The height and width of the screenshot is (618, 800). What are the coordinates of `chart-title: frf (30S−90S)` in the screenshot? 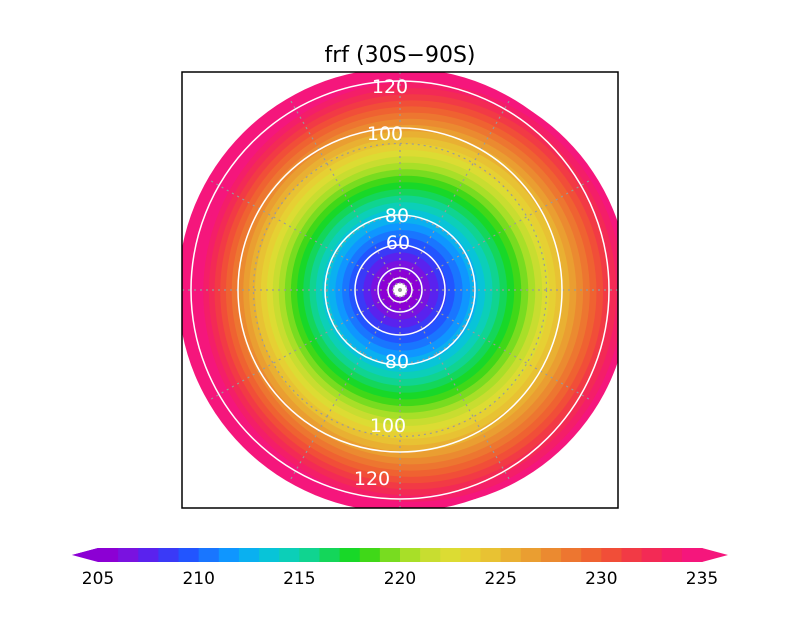 It's located at (399, 55).